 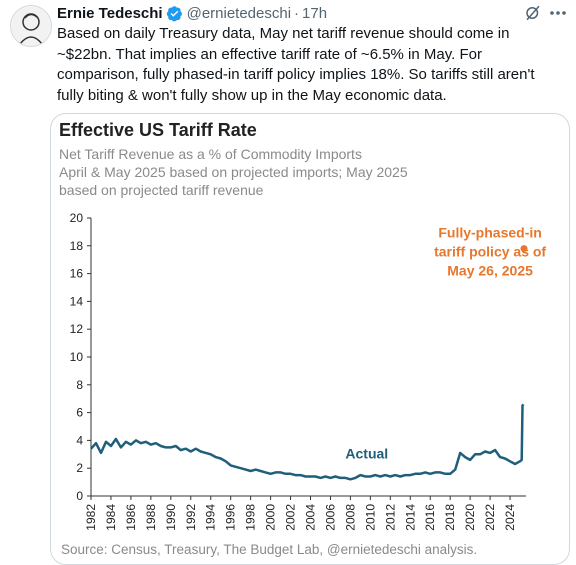 I want to click on x-tick-label: 2022, so click(x=490, y=517).